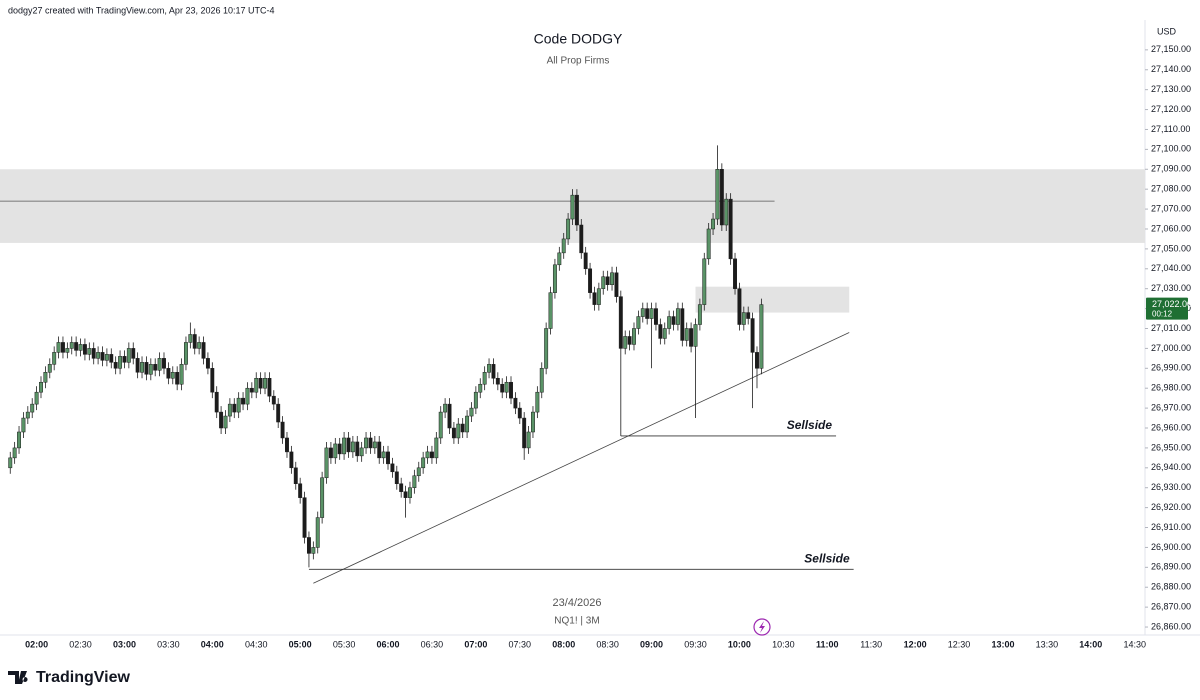 This screenshot has height=700, width=1200. I want to click on y-tick-label: 27,030.00, so click(1171, 288).